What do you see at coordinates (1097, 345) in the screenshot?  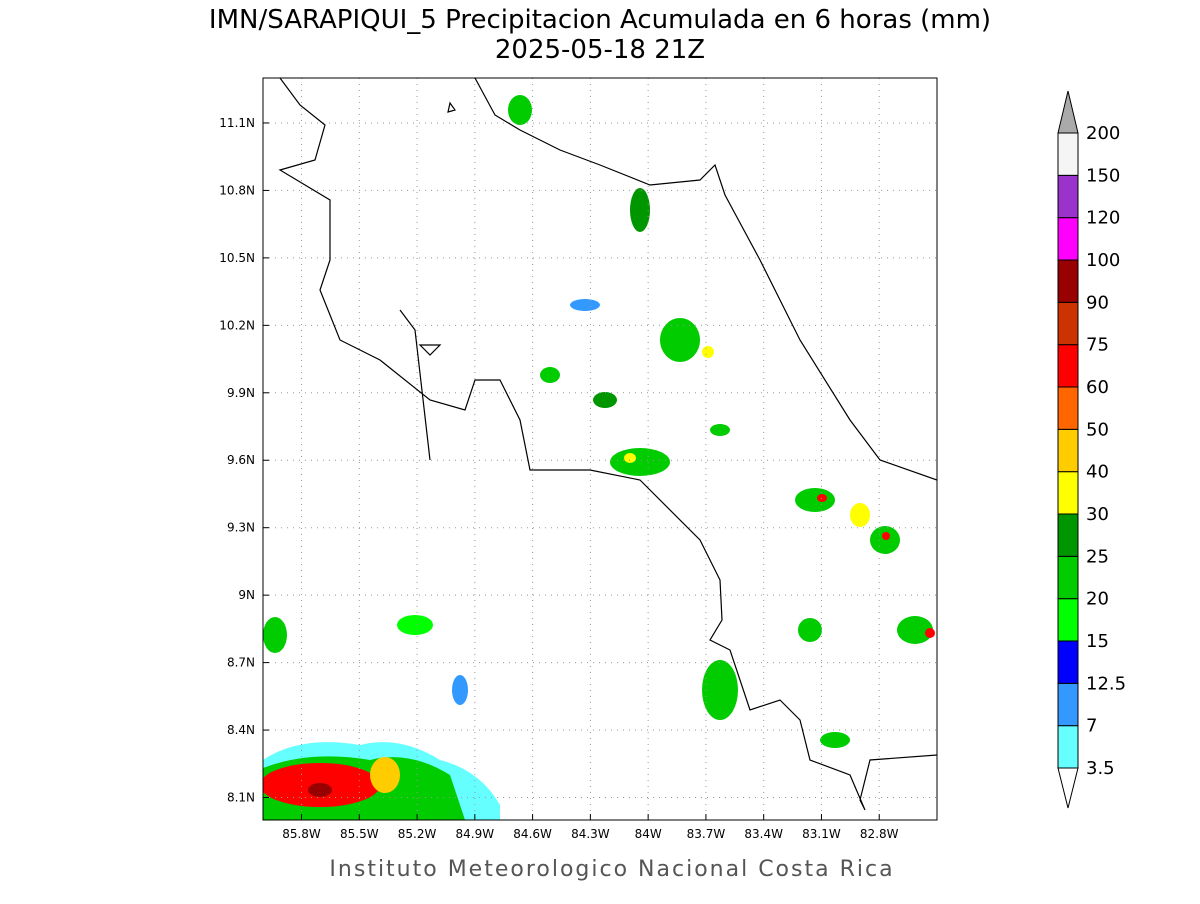 I see `colorbar-label: 75` at bounding box center [1097, 345].